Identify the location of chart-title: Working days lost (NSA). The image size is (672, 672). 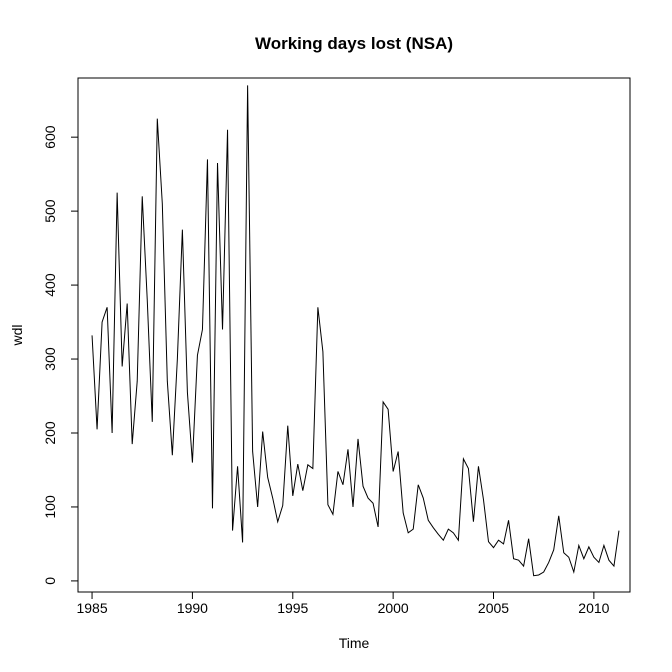
(354, 43).